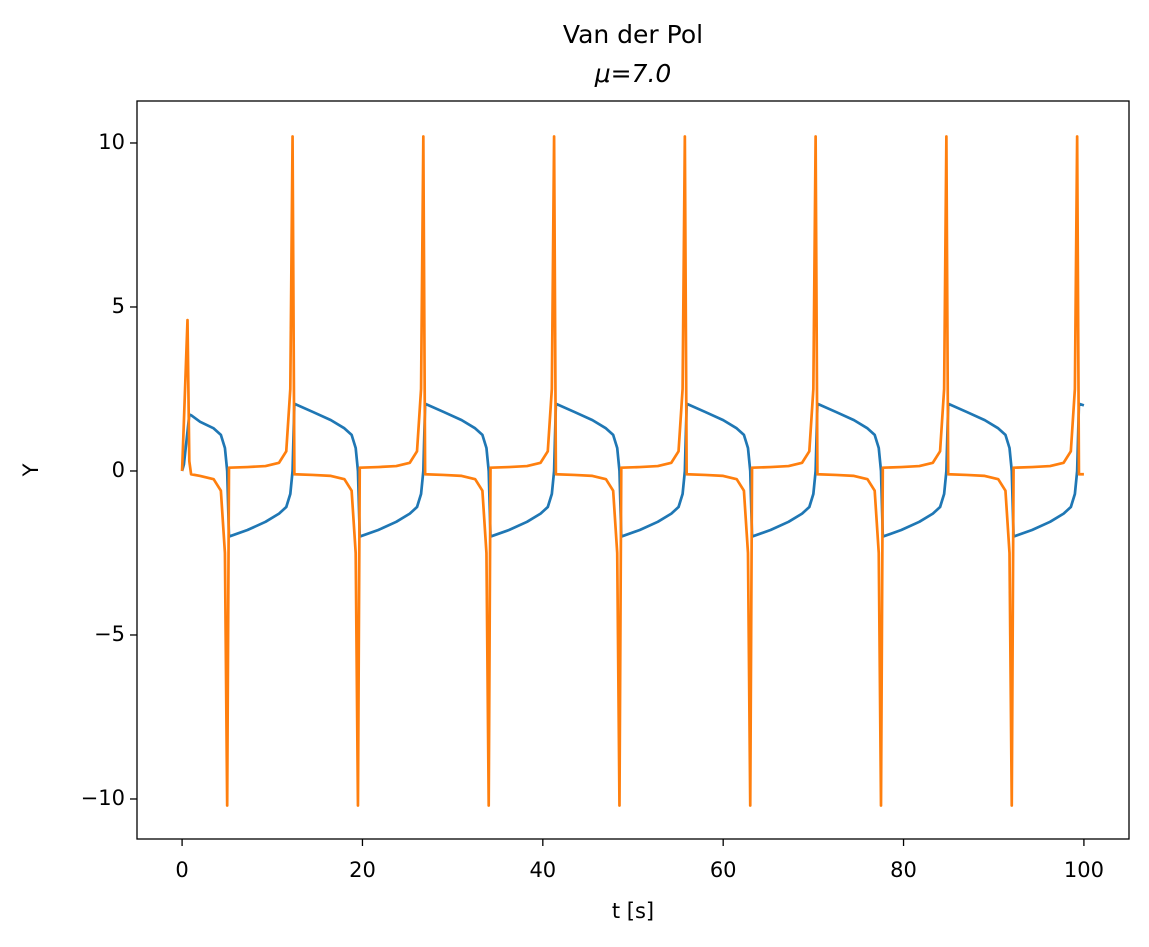  What do you see at coordinates (111, 142) in the screenshot?
I see `y-tick-label: 10` at bounding box center [111, 142].